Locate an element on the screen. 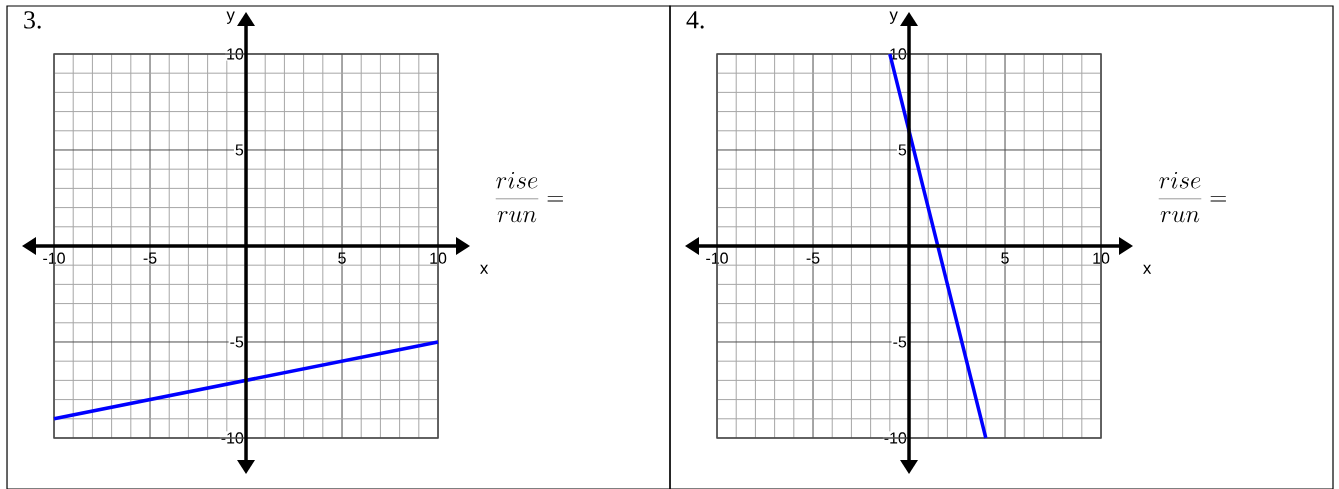 This screenshot has height=489, width=1339. chart-title: 3. is located at coordinates (32, 20).